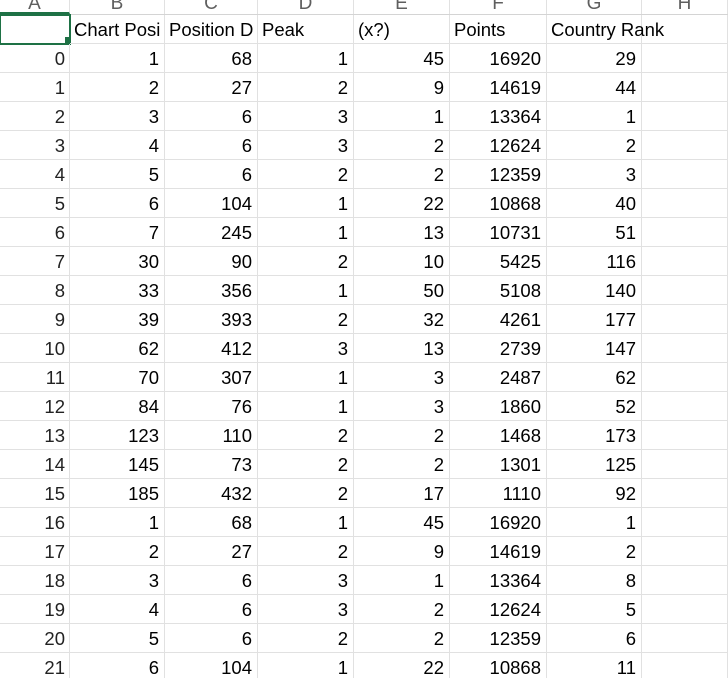  Describe the element at coordinates (211, 377) in the screenshot. I see `data-cell: 307` at that location.